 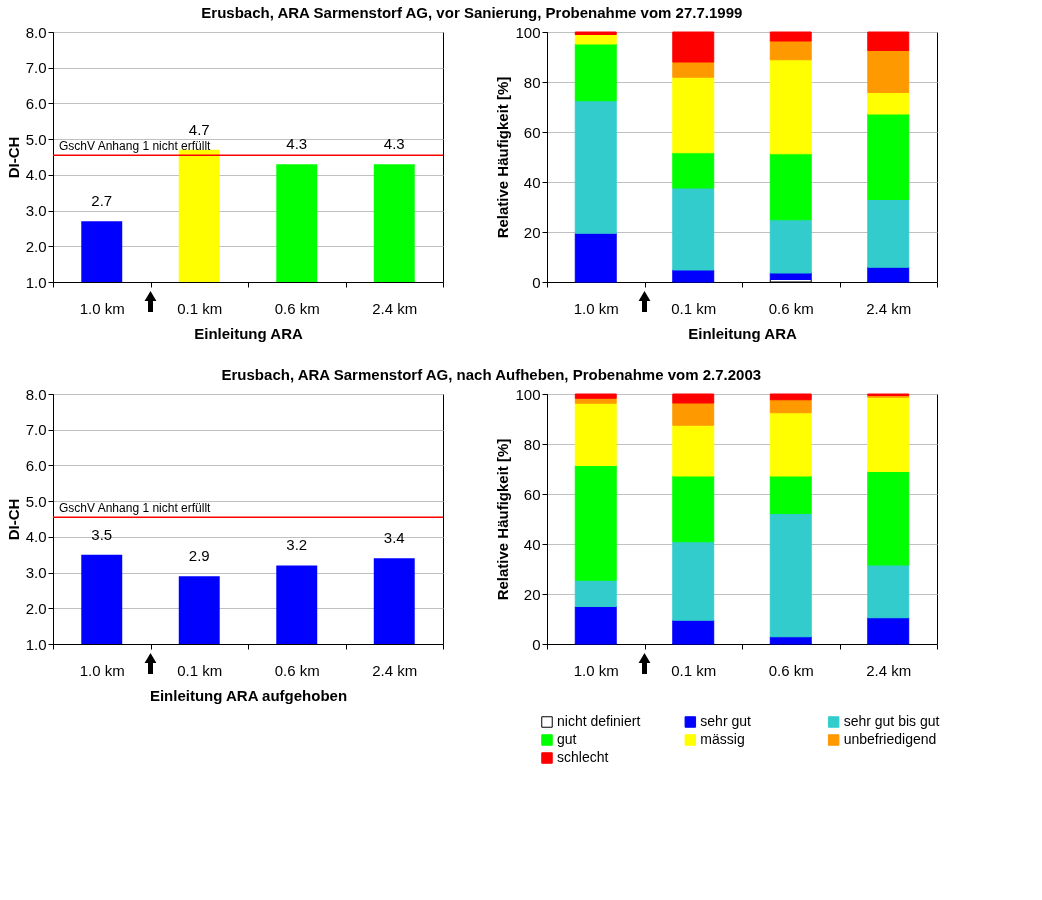 What do you see at coordinates (583, 757) in the screenshot?
I see `legend-label: schlecht` at bounding box center [583, 757].